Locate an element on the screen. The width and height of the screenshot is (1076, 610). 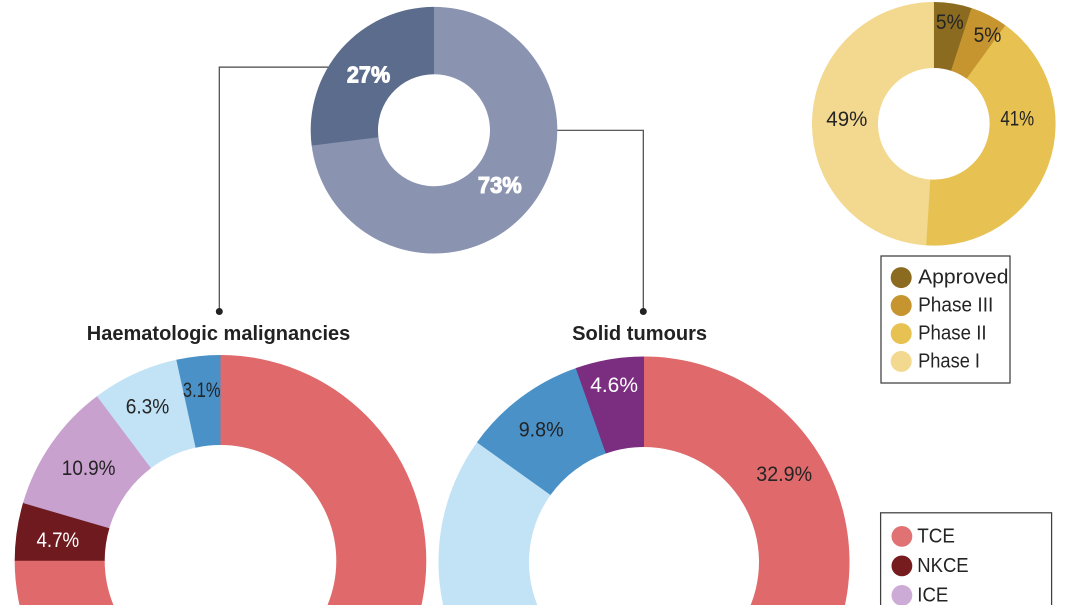
svg-text: 41% is located at coordinates (1017, 119).